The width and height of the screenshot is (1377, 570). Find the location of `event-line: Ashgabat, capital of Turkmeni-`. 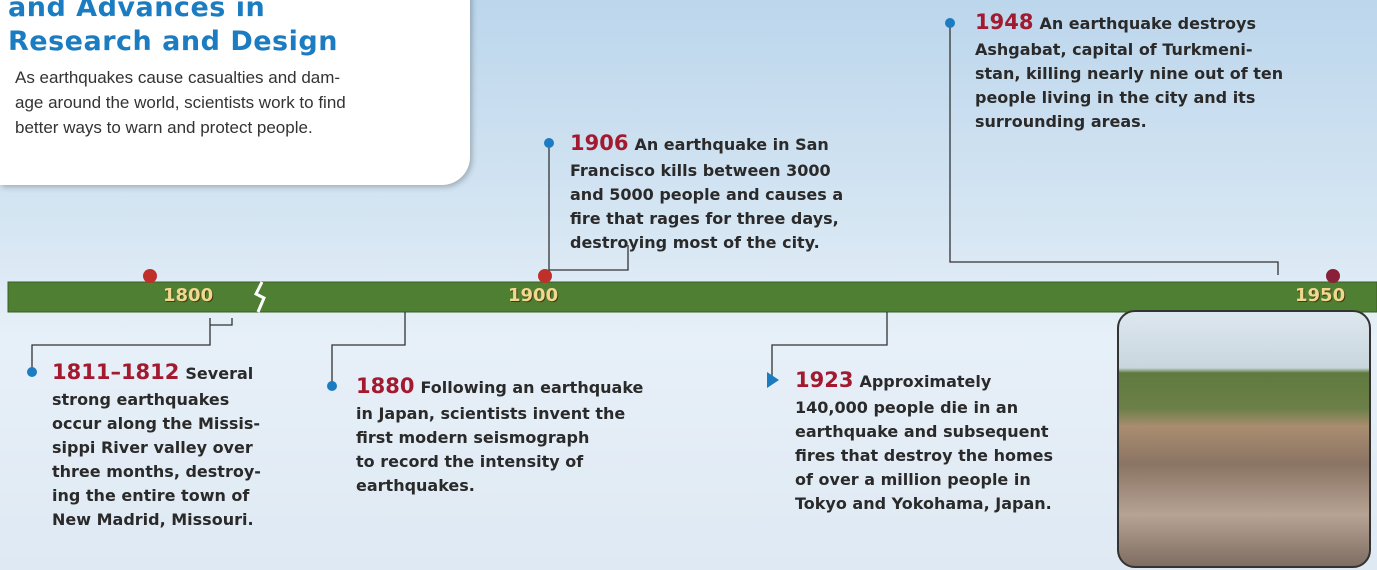

event-line: Ashgabat, capital of Turkmeni- is located at coordinates (1113, 50).